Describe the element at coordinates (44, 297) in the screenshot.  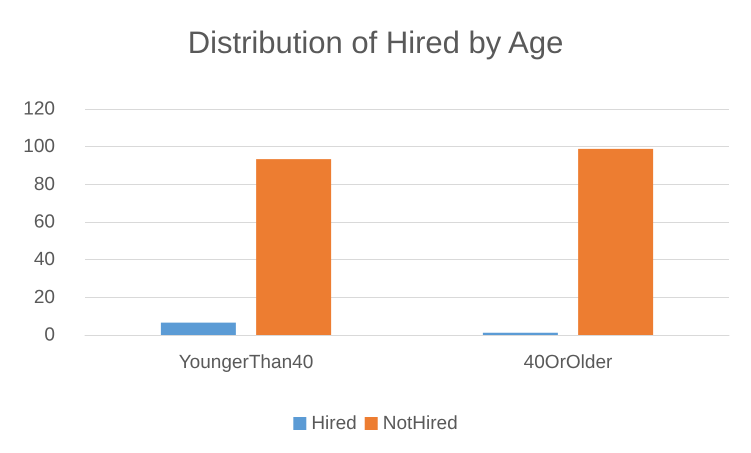
I see `y-tick-label: 20` at that location.